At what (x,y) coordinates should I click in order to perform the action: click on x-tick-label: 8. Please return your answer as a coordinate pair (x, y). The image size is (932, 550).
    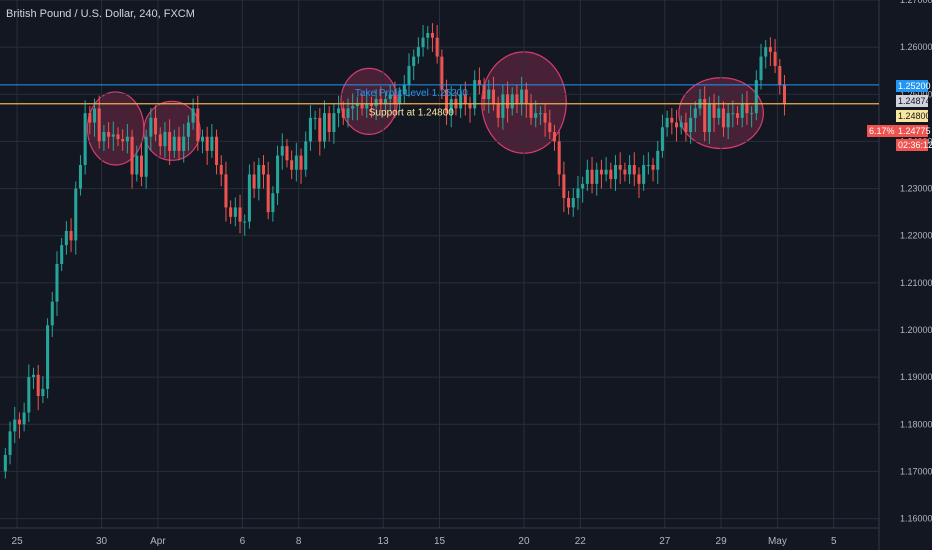
    Looking at the image, I should click on (299, 541).